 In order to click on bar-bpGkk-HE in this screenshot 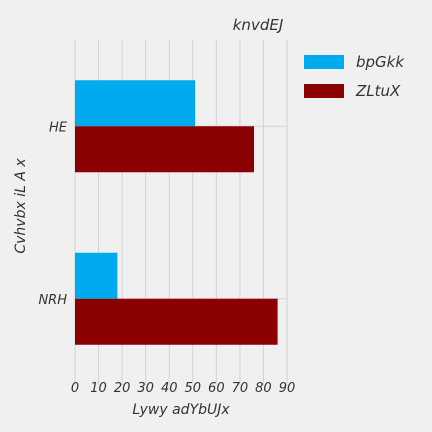, I will do `click(135, 103)`.